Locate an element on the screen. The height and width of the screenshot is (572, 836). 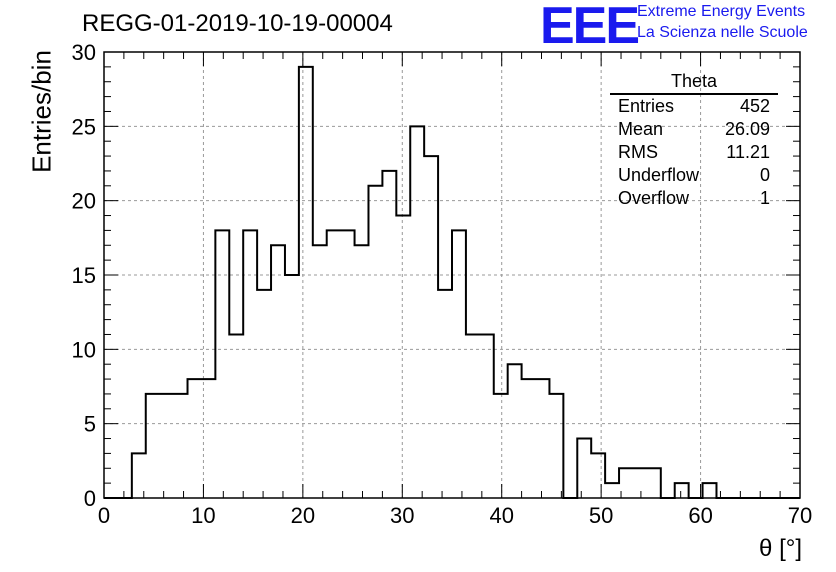
x-tick-label: 40 is located at coordinates (501, 515).